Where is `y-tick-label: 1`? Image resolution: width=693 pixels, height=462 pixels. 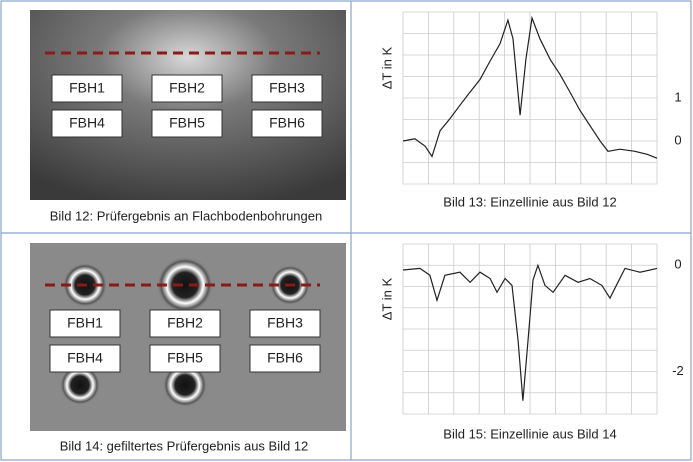 y-tick-label: 1 is located at coordinates (677, 96).